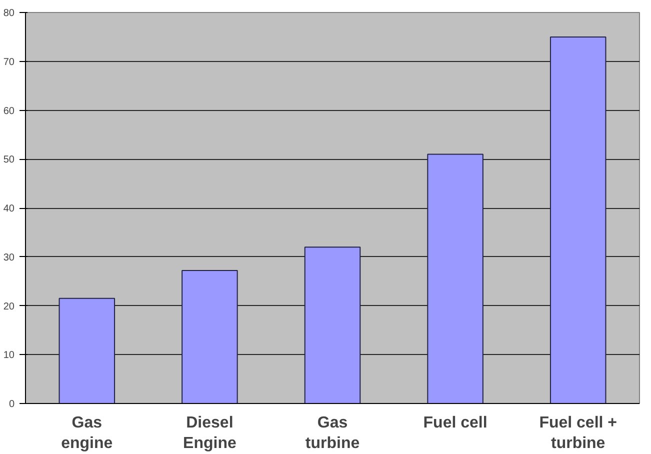  What do you see at coordinates (9, 356) in the screenshot?
I see `y-tick-label: 10` at bounding box center [9, 356].